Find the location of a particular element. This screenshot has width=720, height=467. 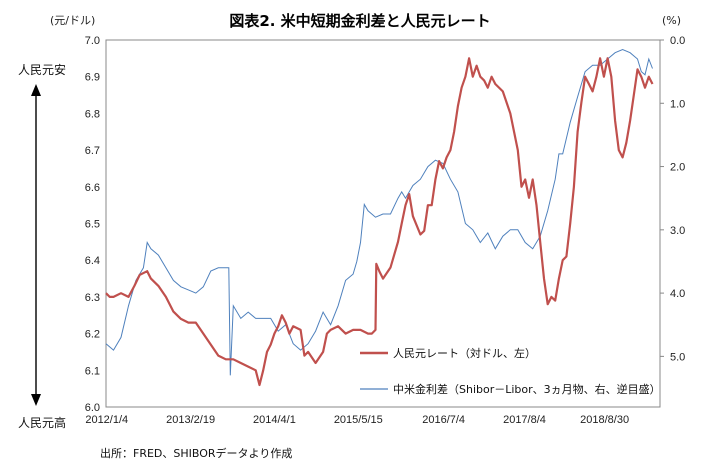

right-axis-ticks: 0.0 1.0 2.0 3.0 4.0 5.0 is located at coordinates (672, 199).